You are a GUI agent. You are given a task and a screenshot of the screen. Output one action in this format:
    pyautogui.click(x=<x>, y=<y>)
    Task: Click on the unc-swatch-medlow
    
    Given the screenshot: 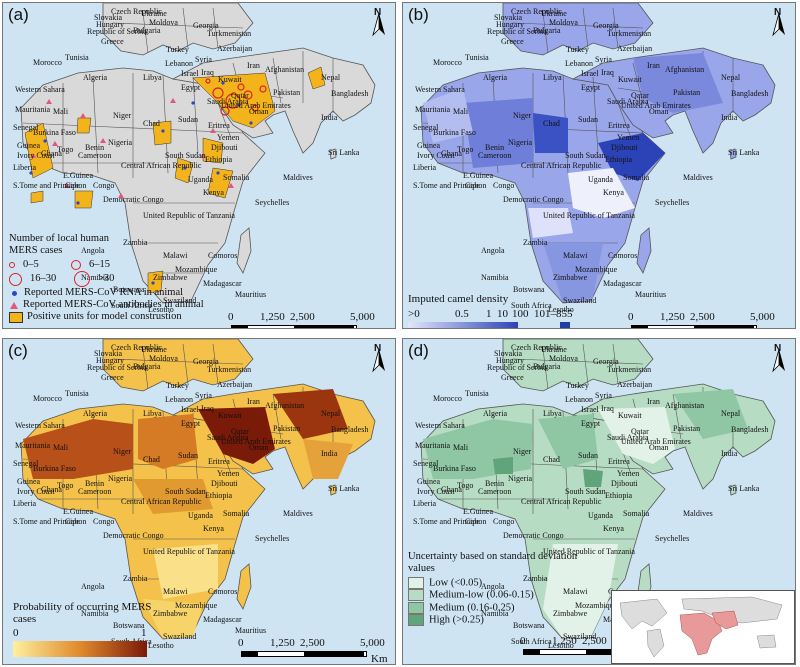 What is the action you would take?
    pyautogui.click(x=416, y=595)
    